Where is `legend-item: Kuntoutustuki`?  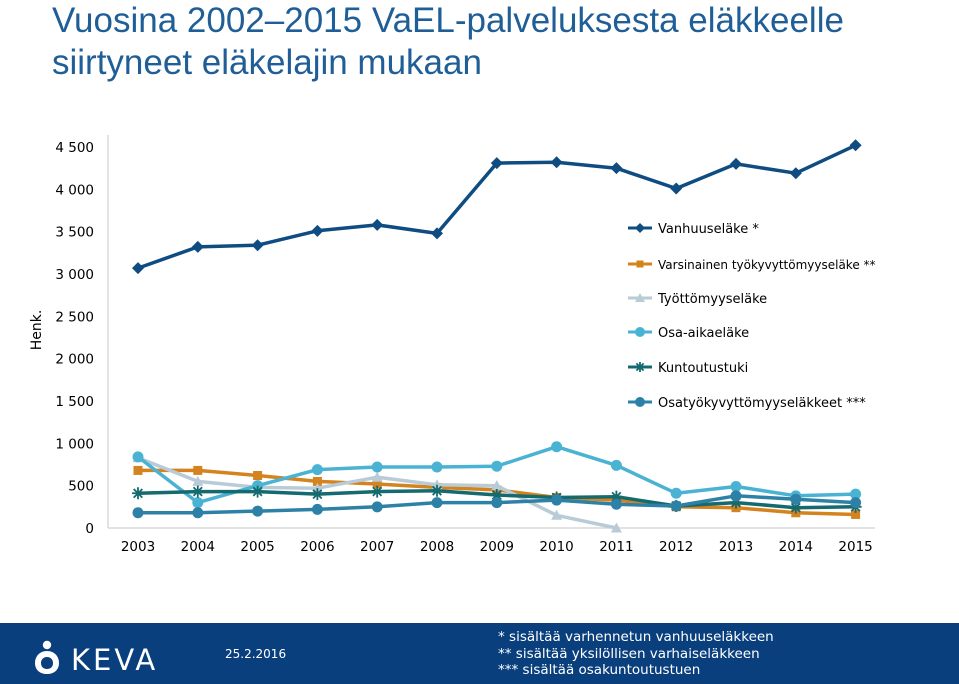
legend-item: Kuntoutustuki is located at coordinates (688, 368).